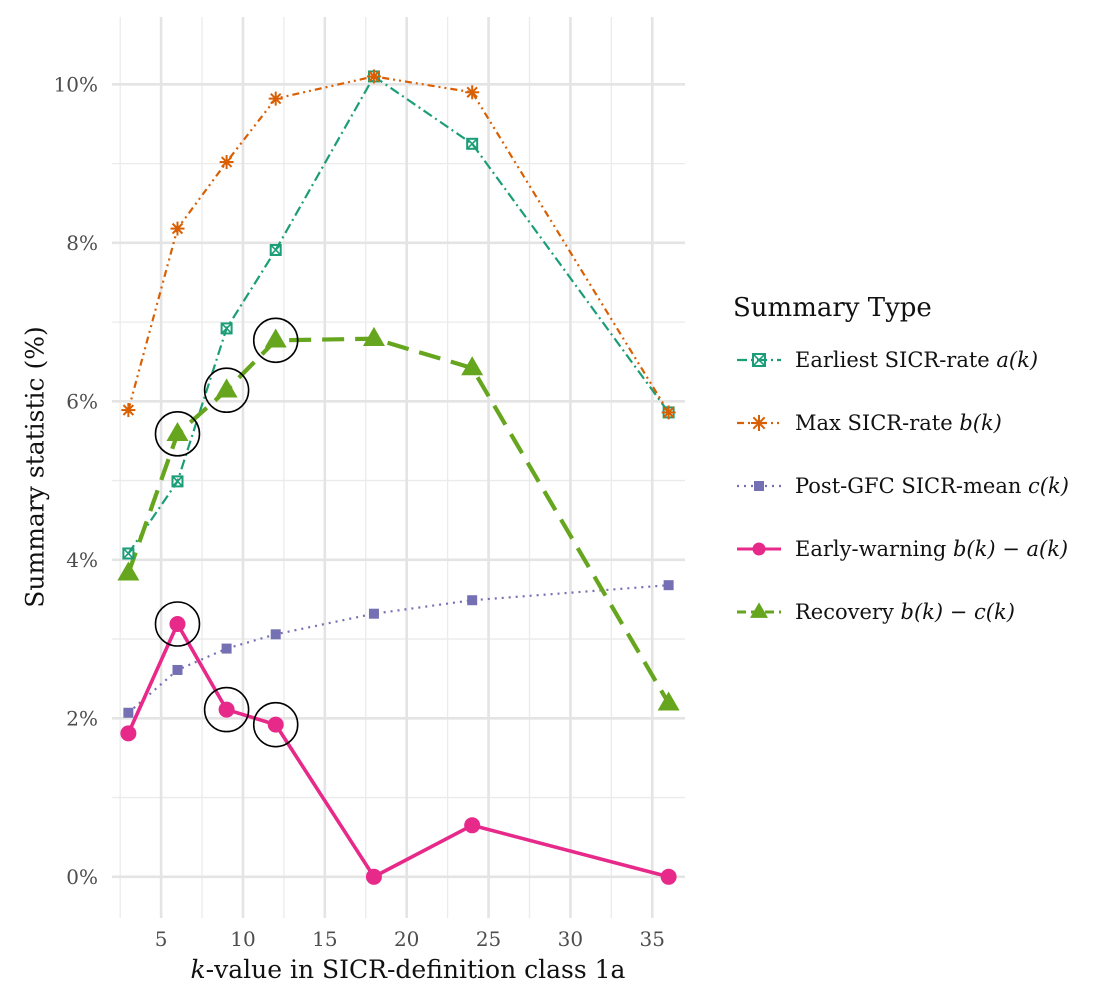 The width and height of the screenshot is (1100, 1000). I want to click on legend-label: Earliest SICR-rate a(k), so click(916, 360).